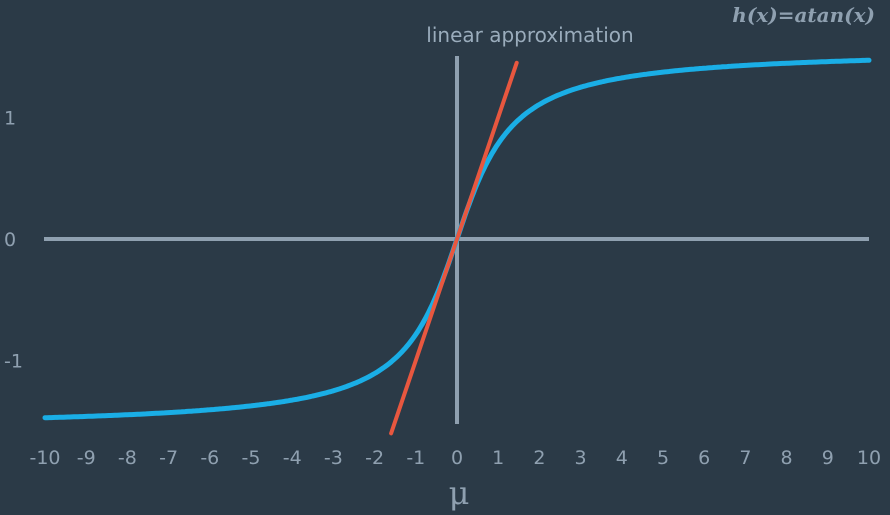 This screenshot has width=890, height=515. I want to click on x-tick-label: -7, so click(168, 458).